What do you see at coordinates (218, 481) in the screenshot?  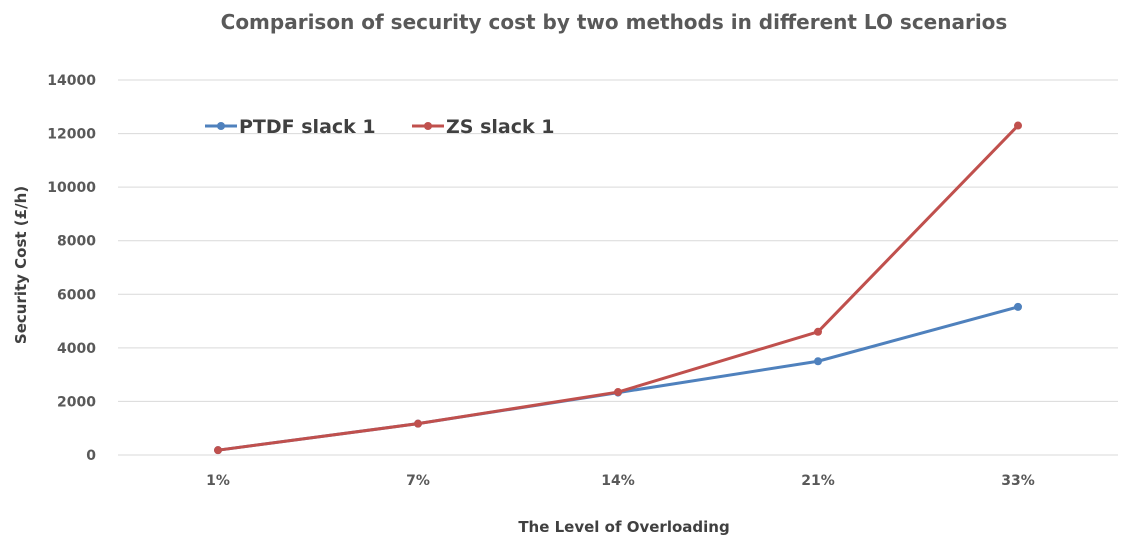 I see `x-tick-label: 1%` at bounding box center [218, 481].